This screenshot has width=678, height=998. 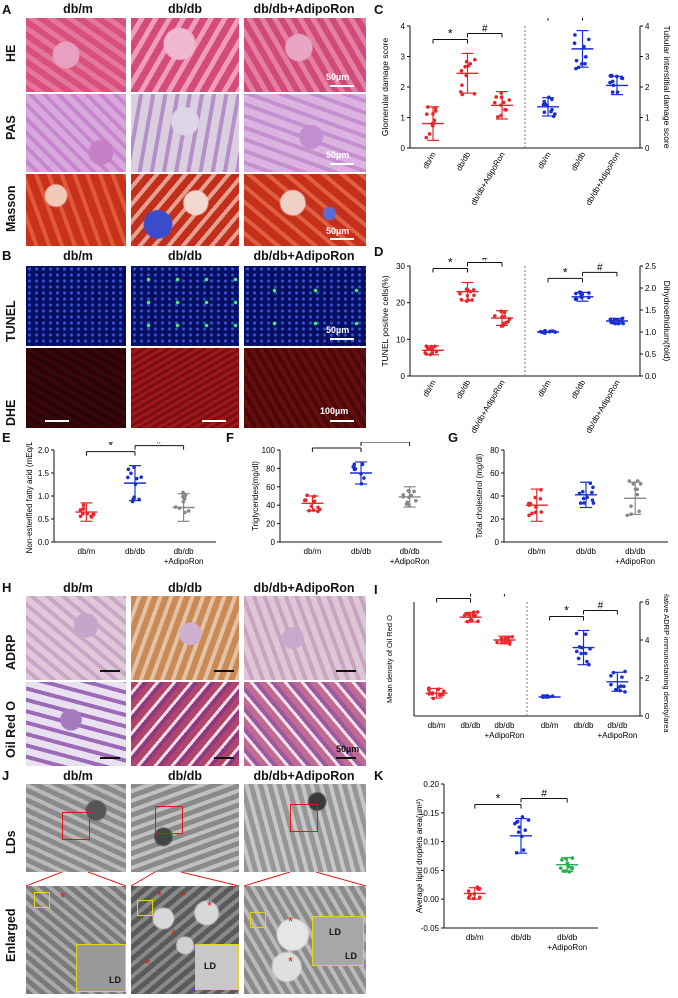 What do you see at coordinates (431, 899) in the screenshot?
I see `y-tick-label: 0.00` at bounding box center [431, 899].